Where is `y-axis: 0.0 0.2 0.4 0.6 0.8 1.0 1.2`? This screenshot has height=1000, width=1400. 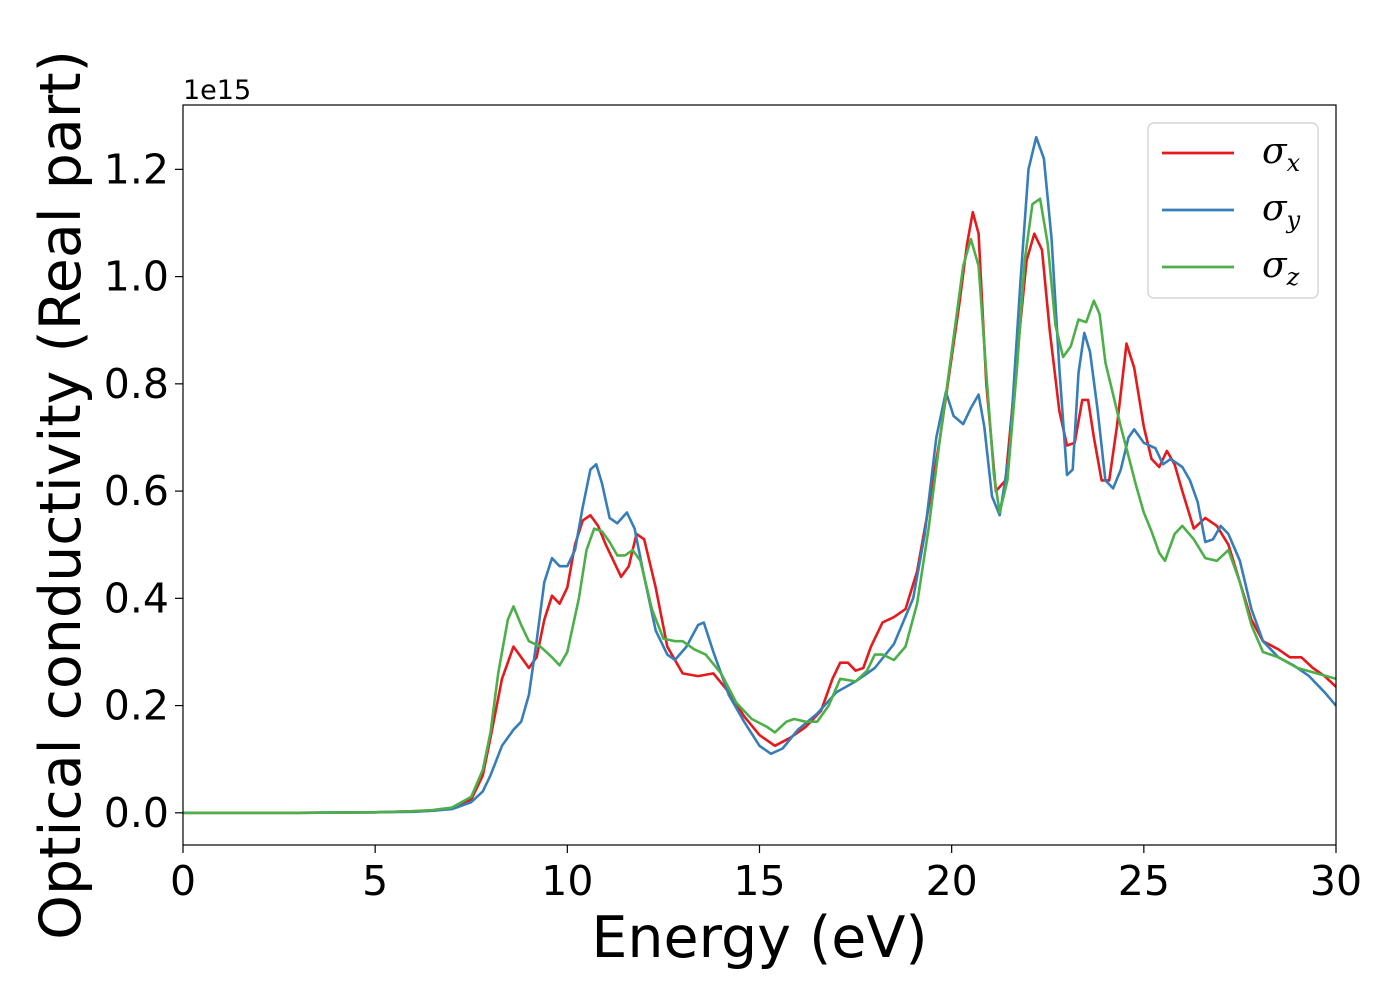
y-axis: 0.0 0.2 0.4 0.6 0.8 1.0 1.2 is located at coordinates (143, 491).